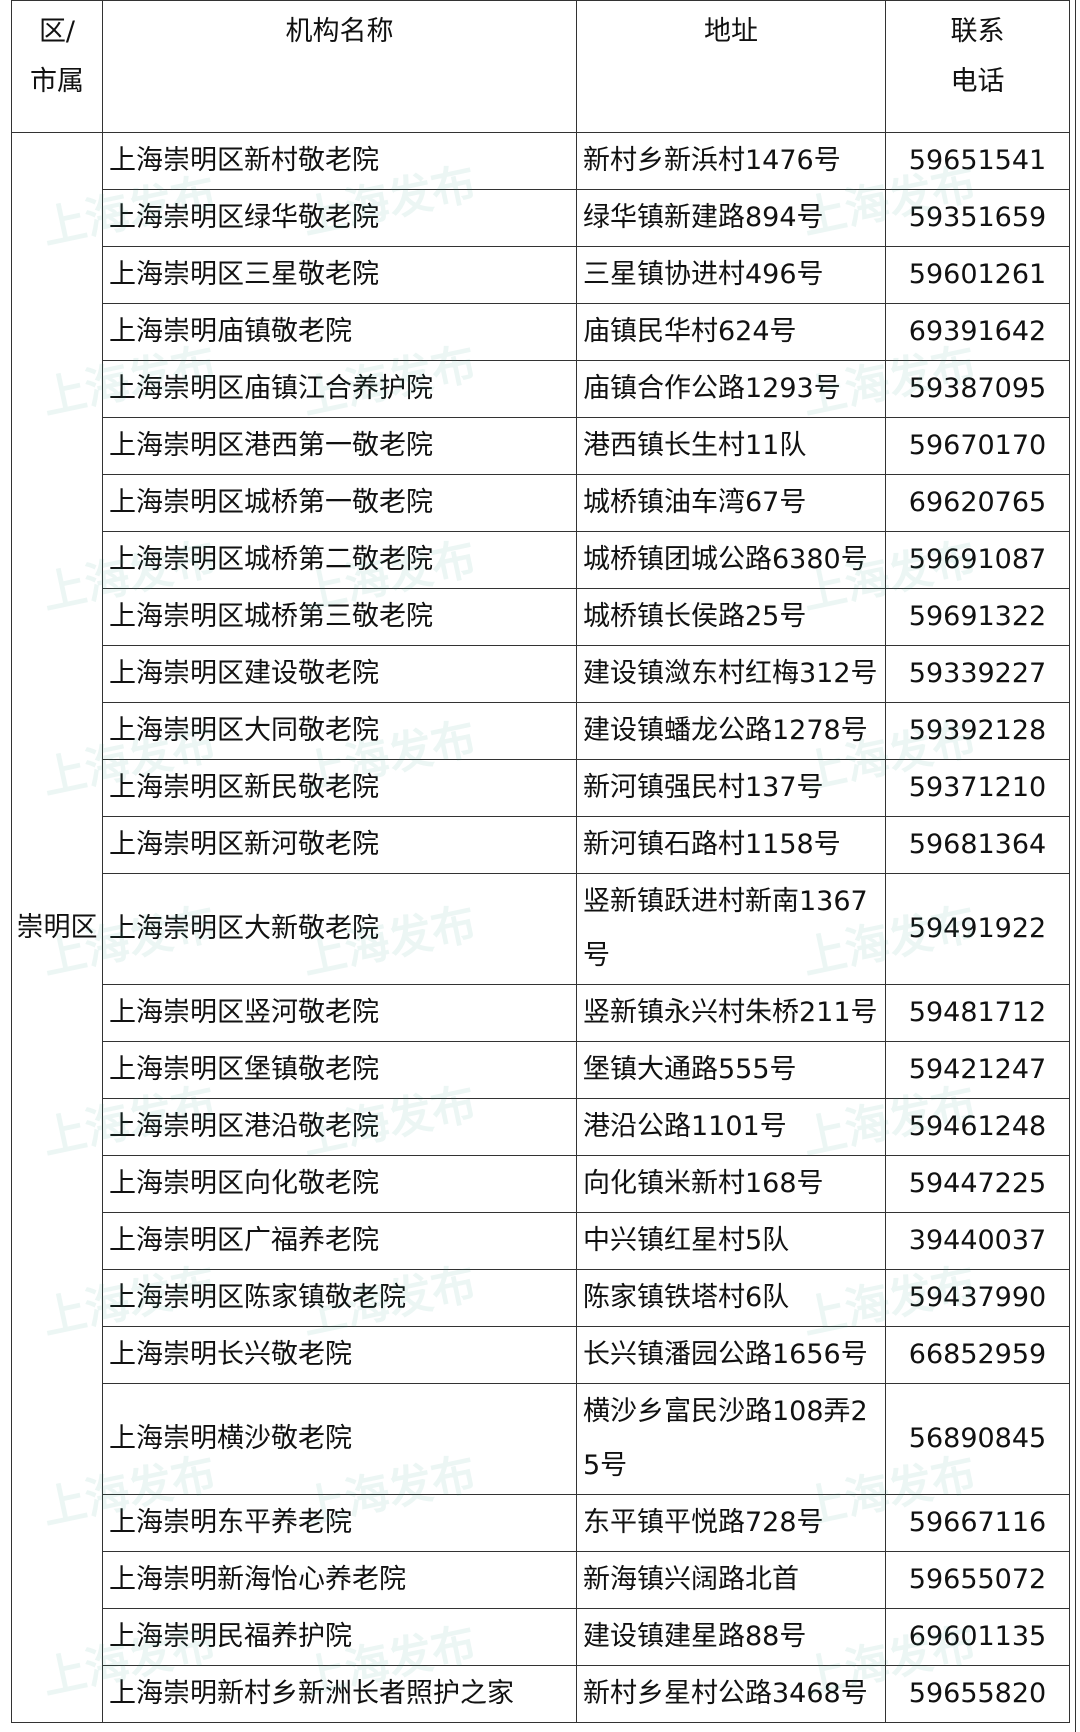 Image resolution: width=1080 pixels, height=1732 pixels. I want to click on phone: 59667116, so click(977, 1523).